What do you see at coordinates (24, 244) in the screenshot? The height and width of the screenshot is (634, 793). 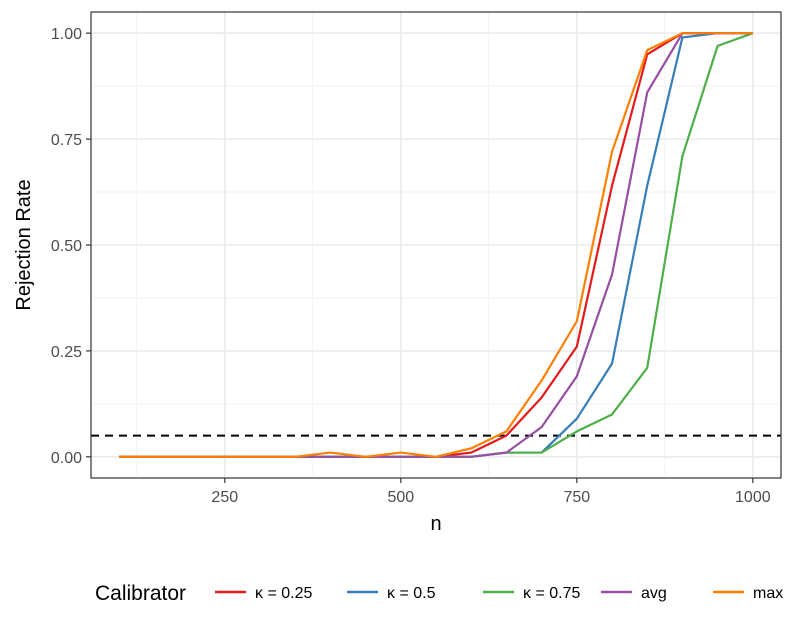 I see `y-axis-title: Rejection Rate` at bounding box center [24, 244].